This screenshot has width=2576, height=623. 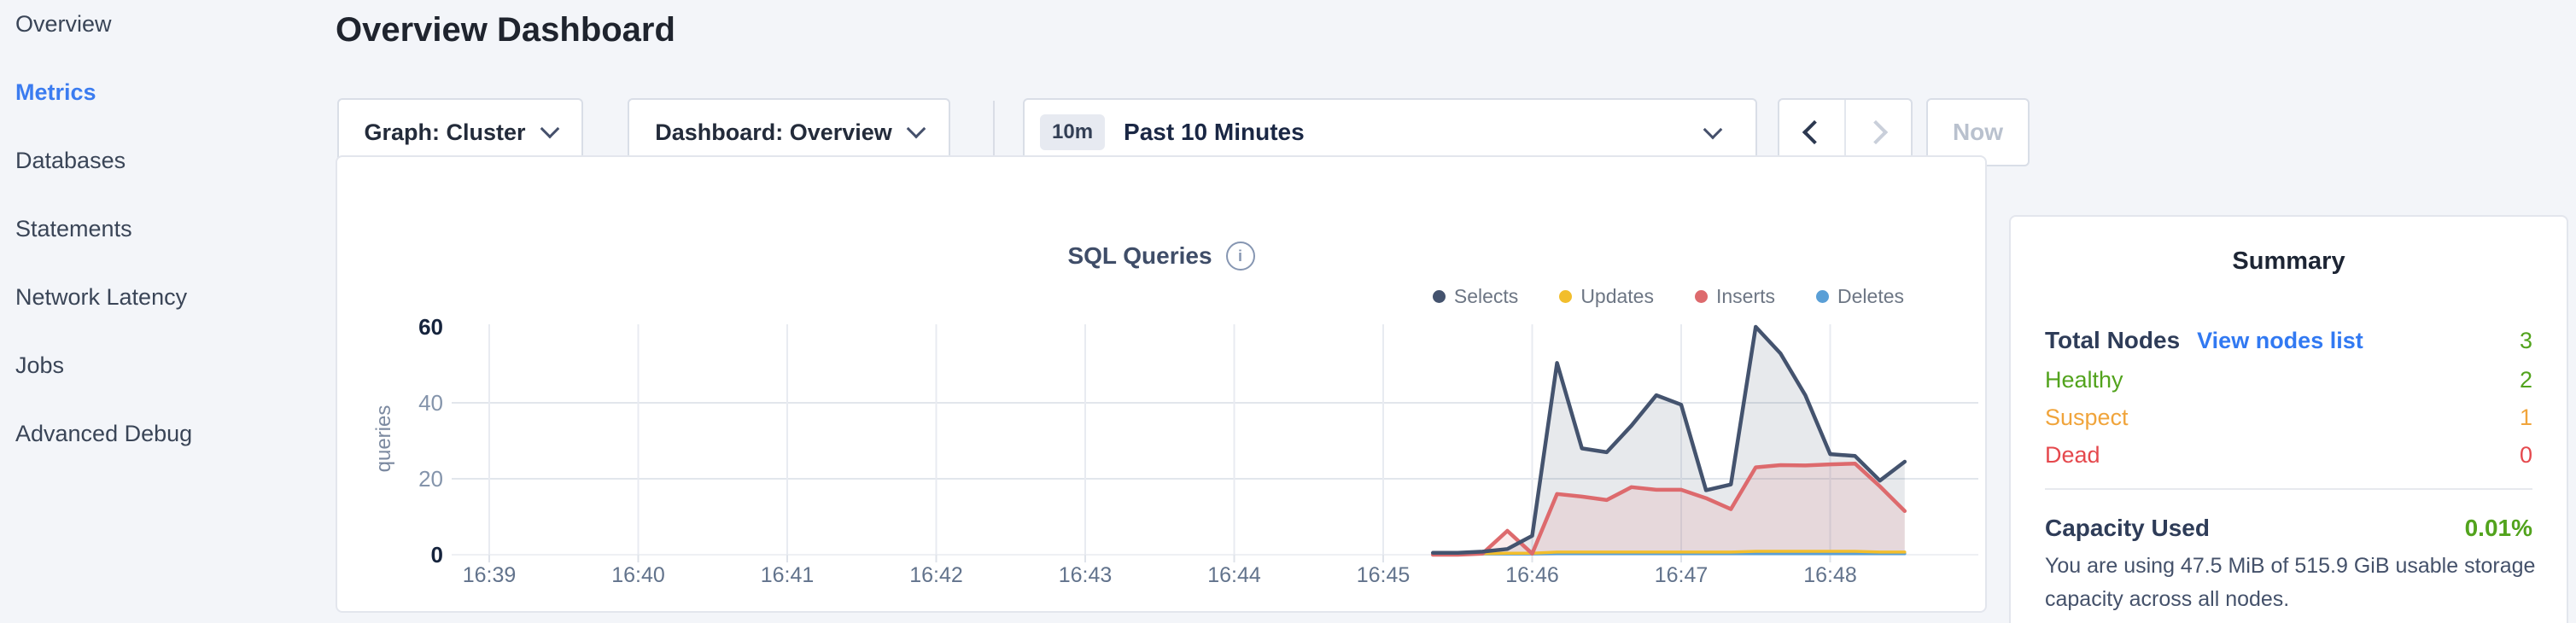 What do you see at coordinates (104, 433) in the screenshot?
I see `sidebar-item-advanced-debug: Advanced Debug` at bounding box center [104, 433].